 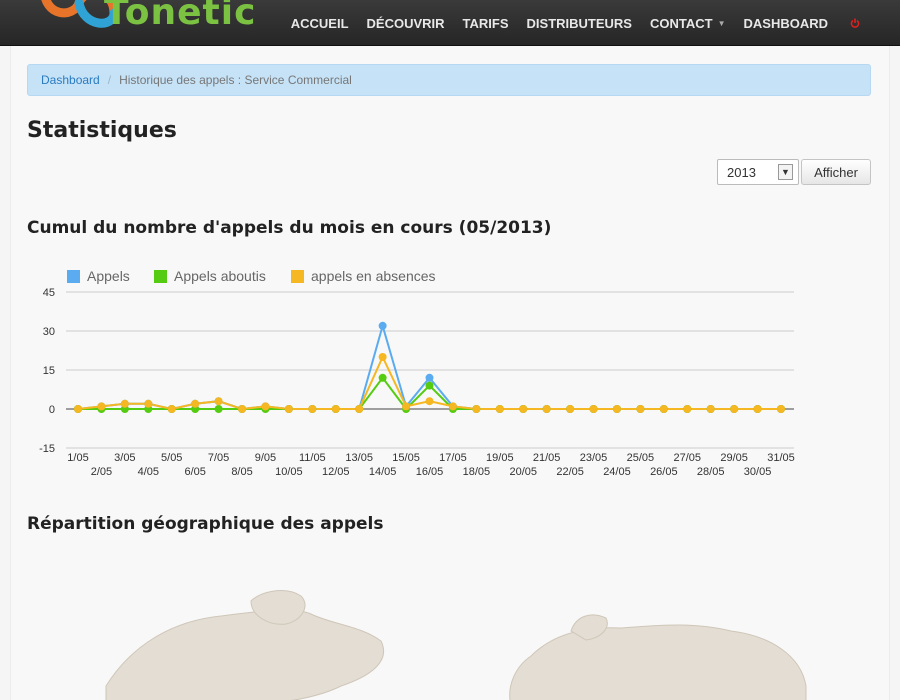 I want to click on x-tick-label: 23/05, so click(x=594, y=458).